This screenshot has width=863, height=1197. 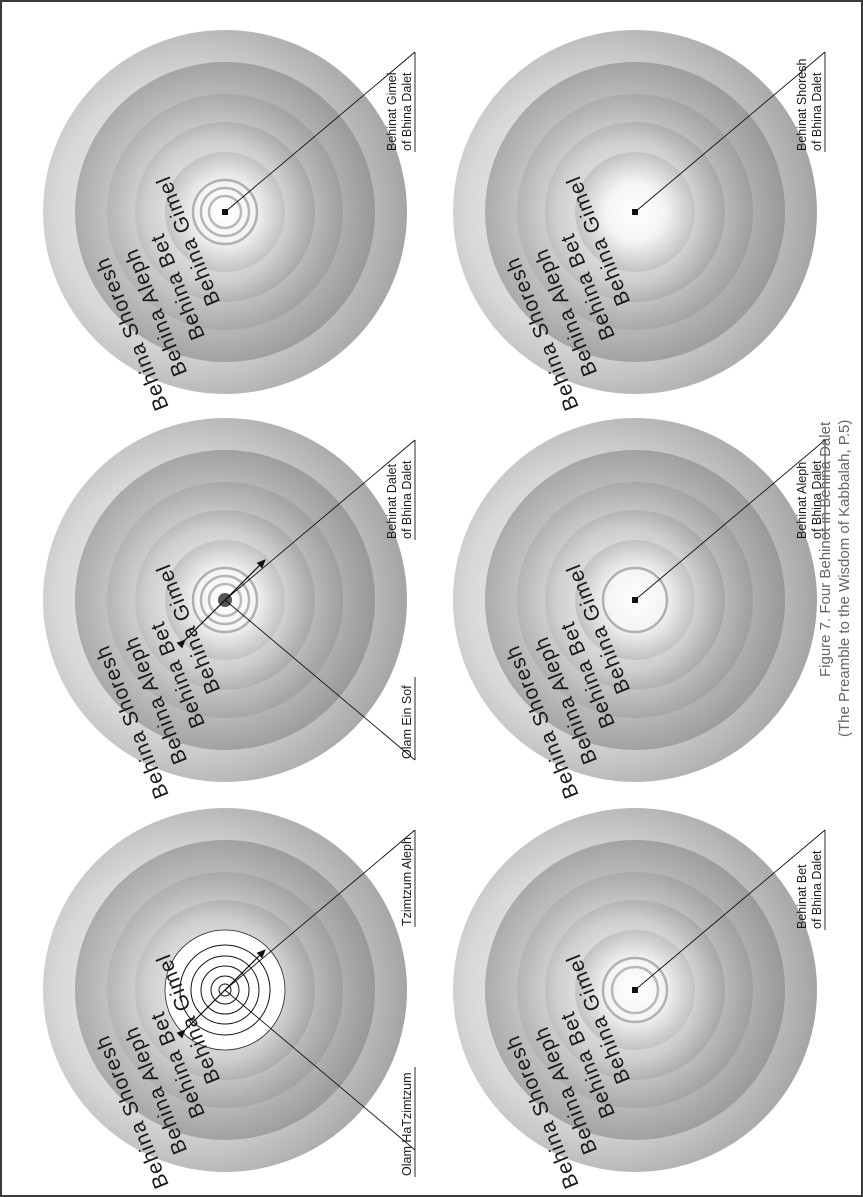 I want to click on callout-label: Behinat Aleph, so click(x=802, y=500).